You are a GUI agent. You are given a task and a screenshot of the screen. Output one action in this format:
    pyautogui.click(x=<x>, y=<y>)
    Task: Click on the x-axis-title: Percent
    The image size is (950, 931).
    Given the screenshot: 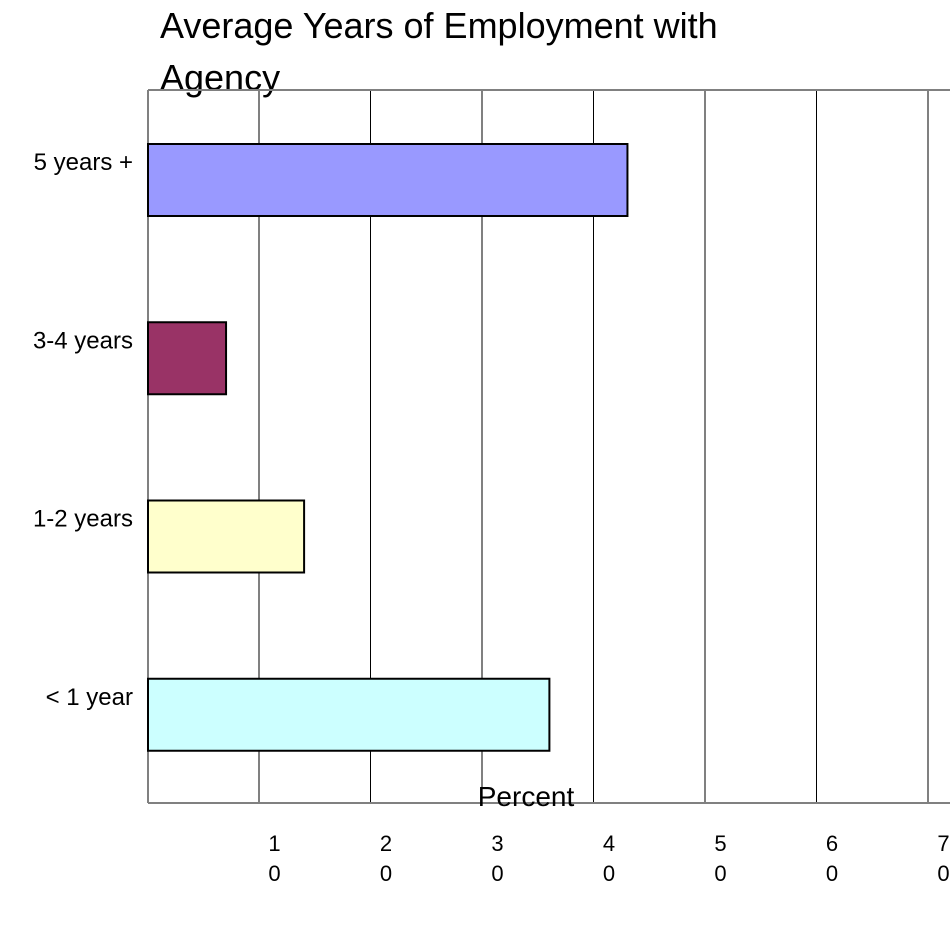 What is the action you would take?
    pyautogui.click(x=526, y=796)
    